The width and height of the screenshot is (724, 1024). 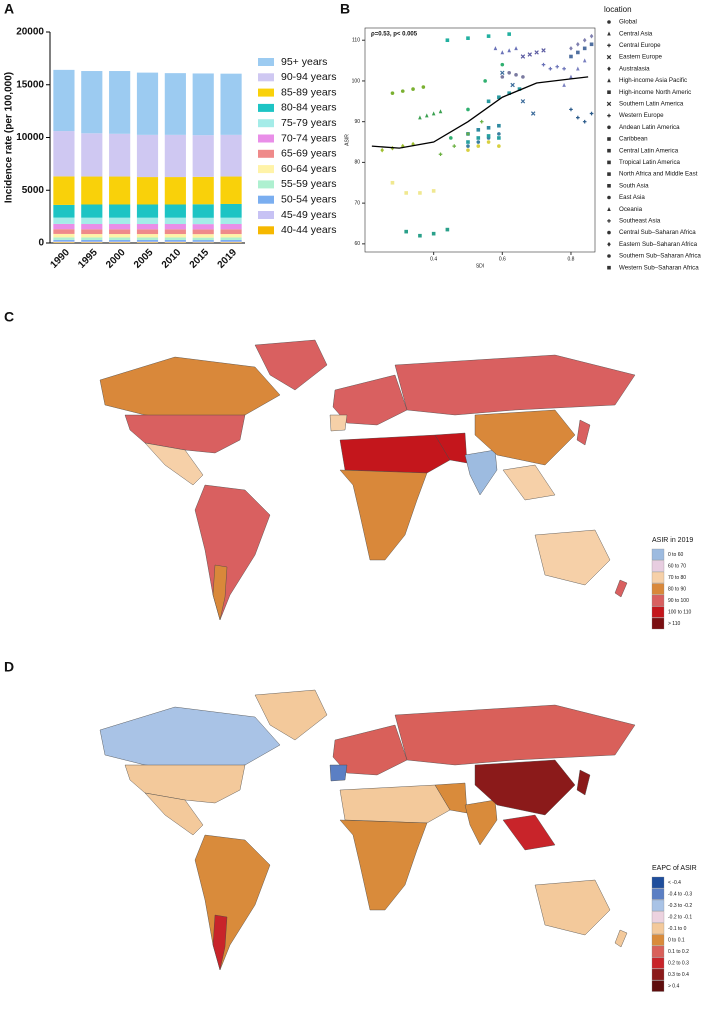 What do you see at coordinates (678, 975) in the screenshot?
I see `legend-label: 0.3 to 0.4` at bounding box center [678, 975].